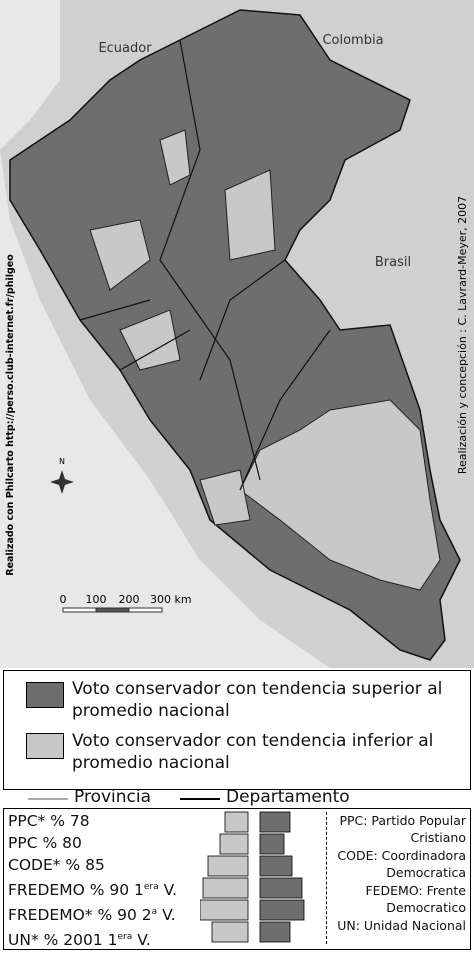  Describe the element at coordinates (402, 829) in the screenshot. I see `abbreviation: PPC: Partido Popular Cristiano` at that location.